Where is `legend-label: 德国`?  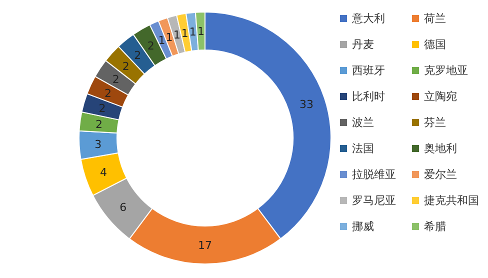
legend-label: 德国 is located at coordinates (435, 44).